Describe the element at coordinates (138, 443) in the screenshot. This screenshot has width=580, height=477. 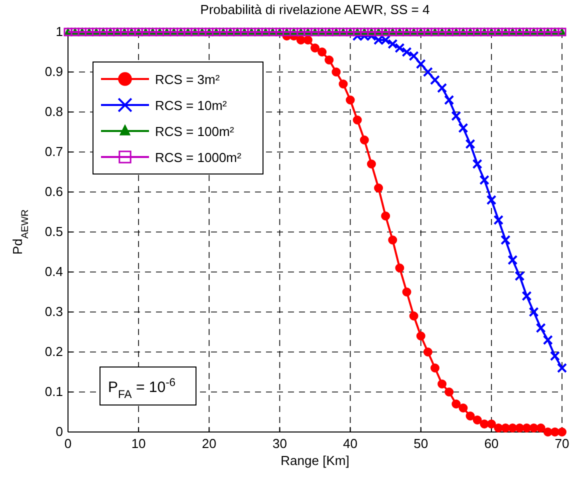
I see `x-tick-label: 10` at that location.